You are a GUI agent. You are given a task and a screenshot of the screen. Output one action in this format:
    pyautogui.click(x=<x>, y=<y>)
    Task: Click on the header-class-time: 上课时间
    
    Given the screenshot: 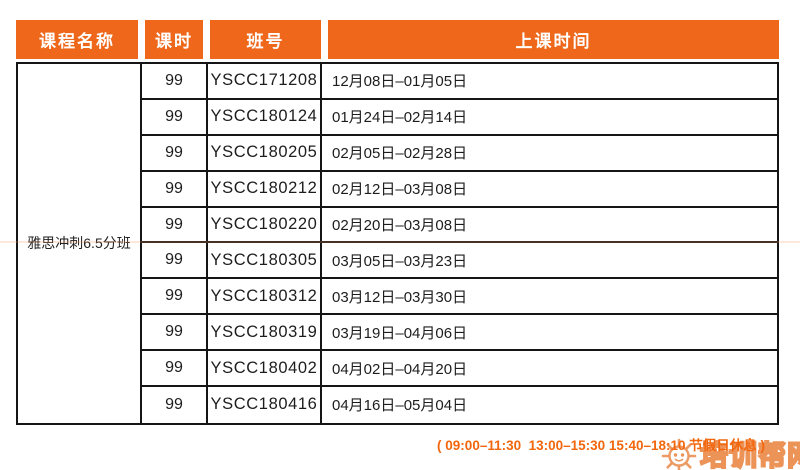 What is the action you would take?
    pyautogui.click(x=553, y=39)
    